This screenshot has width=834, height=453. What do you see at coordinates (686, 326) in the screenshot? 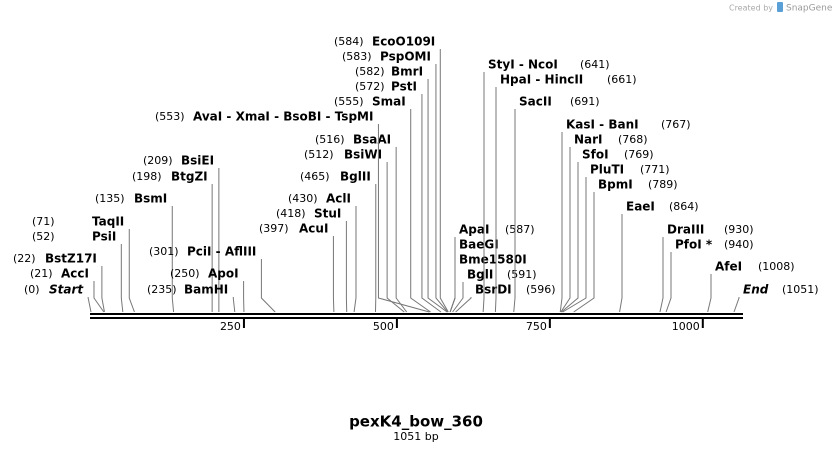
I see `ruler-tick-label: 1000` at bounding box center [686, 326].